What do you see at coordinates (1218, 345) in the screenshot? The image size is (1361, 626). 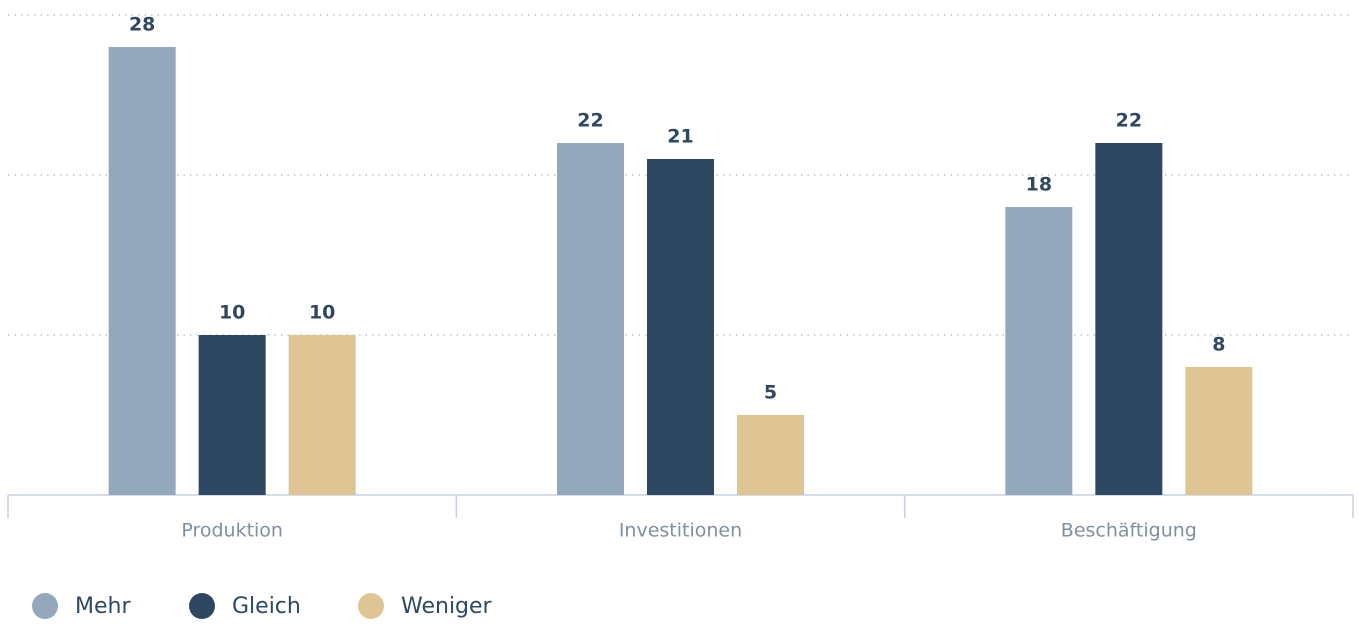 I see `value-label: 8` at bounding box center [1218, 345].